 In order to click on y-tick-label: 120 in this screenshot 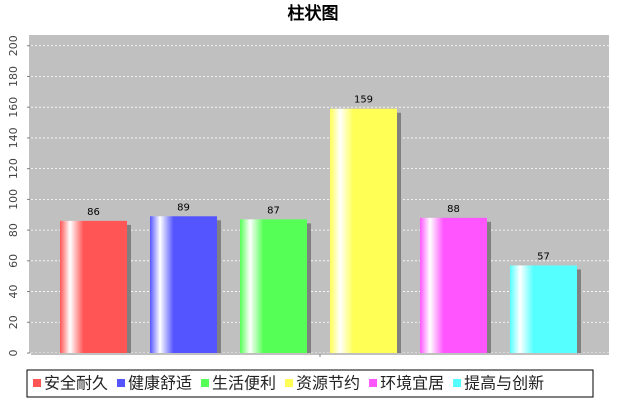, I will do `click(13, 168)`.